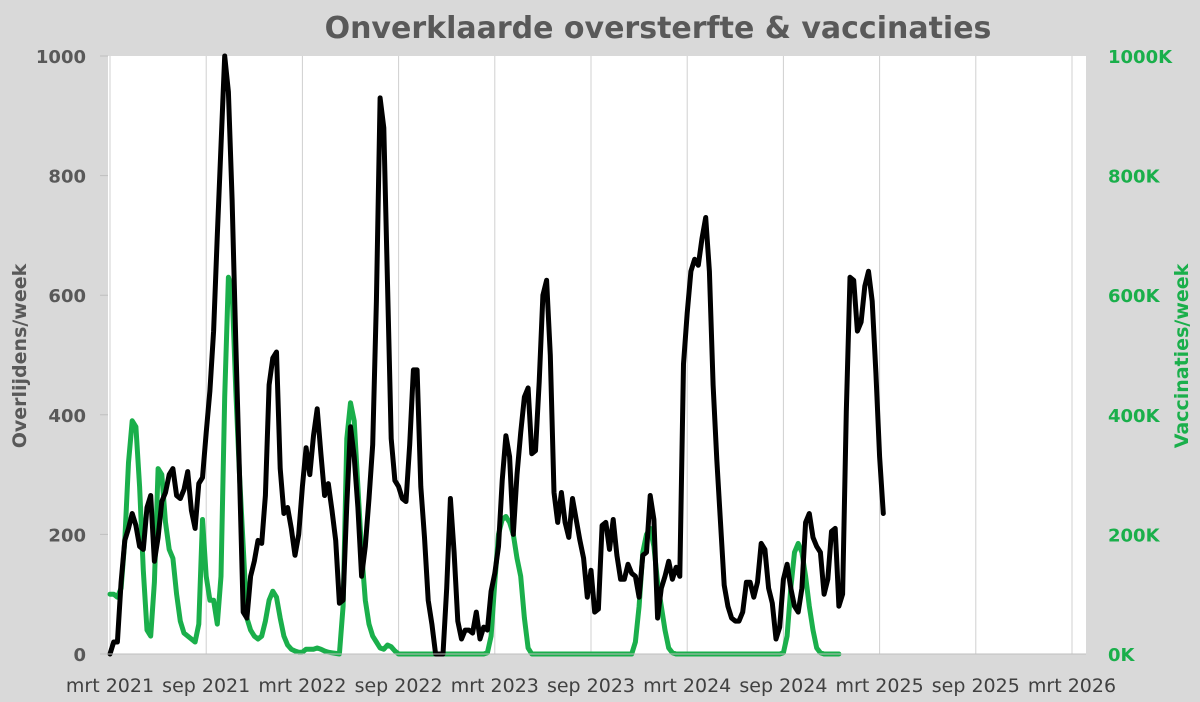 This screenshot has height=702, width=1200. Describe the element at coordinates (1122, 655) in the screenshot. I see `y-tick-label-right: 0K` at that location.